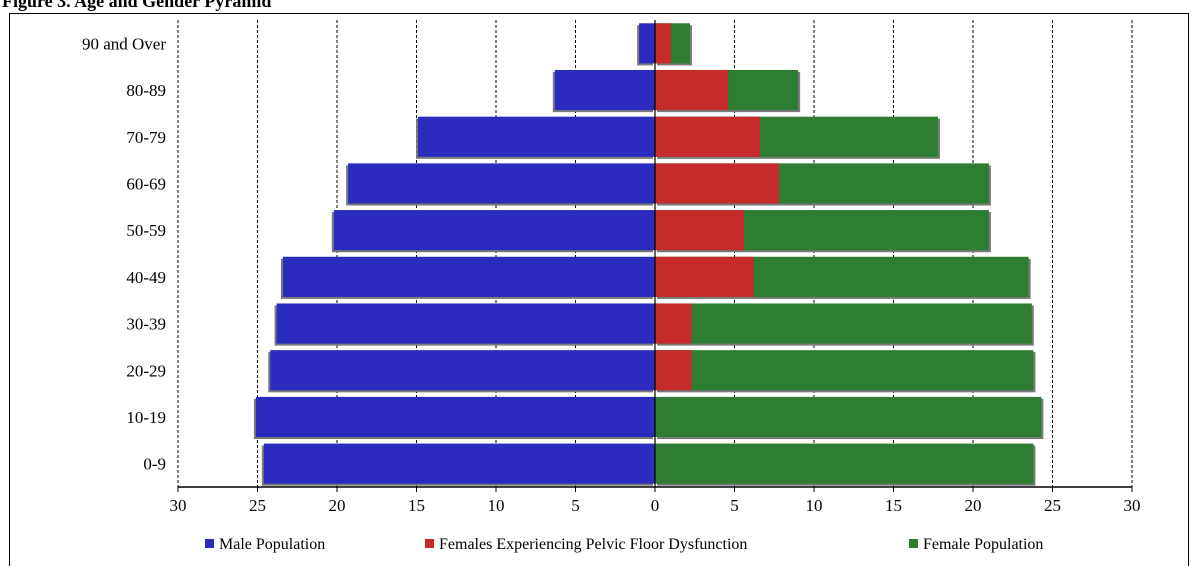 The width and height of the screenshot is (1197, 567). I want to click on category-label: 80-89, so click(146, 90).